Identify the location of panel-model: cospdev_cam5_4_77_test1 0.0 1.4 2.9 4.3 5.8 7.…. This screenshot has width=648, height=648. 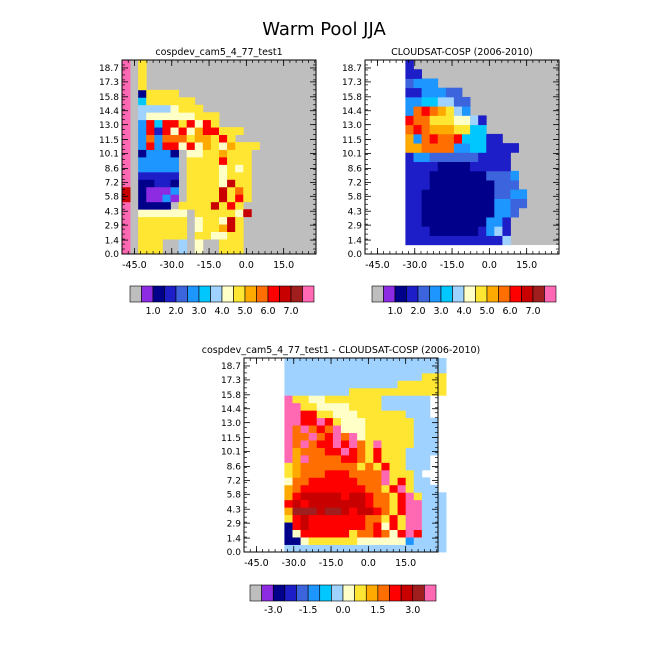
(208, 182).